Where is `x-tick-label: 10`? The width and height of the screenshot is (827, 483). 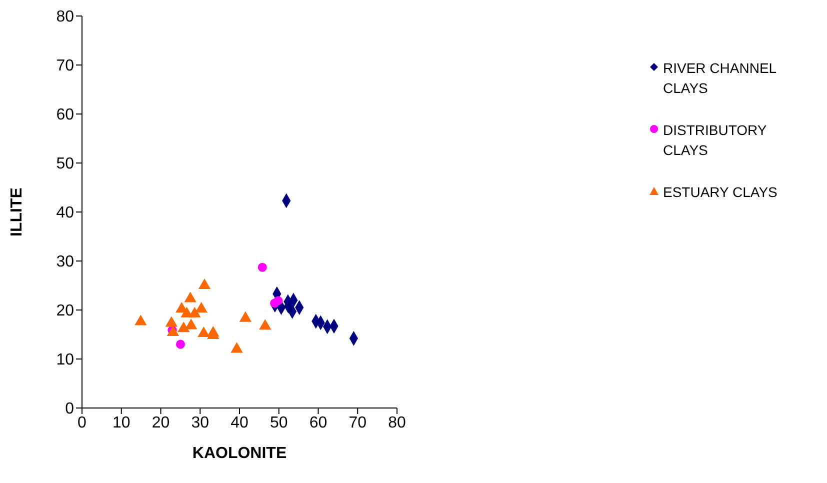 x-tick-label: 10 is located at coordinates (121, 423).